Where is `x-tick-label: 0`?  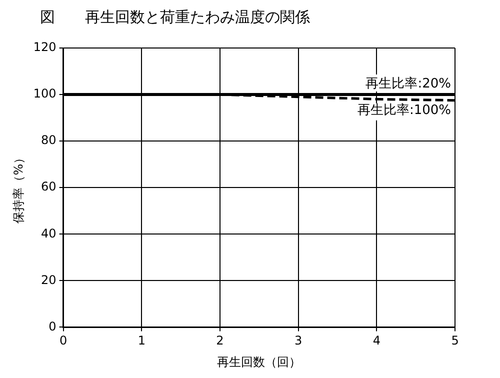
x-tick-label: 0 is located at coordinates (63, 341).